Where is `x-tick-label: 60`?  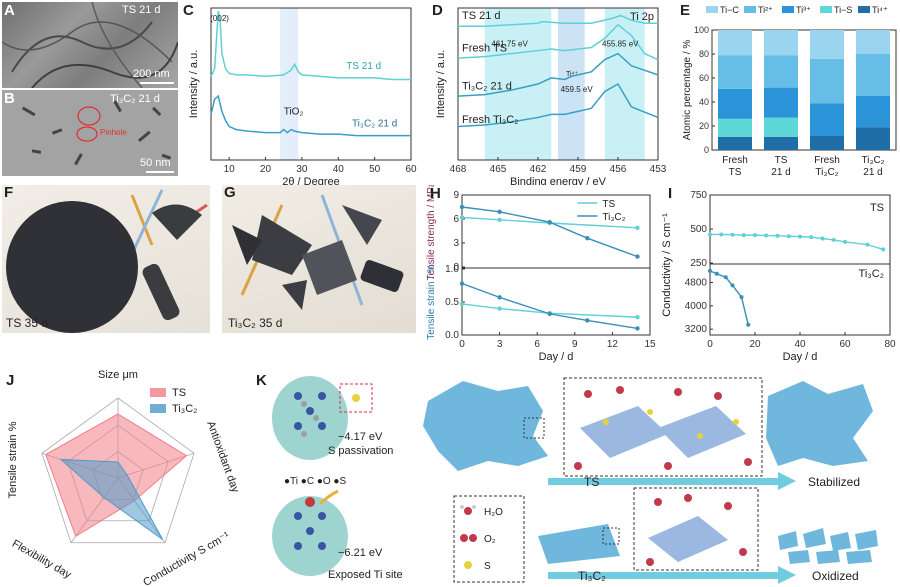
x-tick-label: 60 is located at coordinates (411, 169).